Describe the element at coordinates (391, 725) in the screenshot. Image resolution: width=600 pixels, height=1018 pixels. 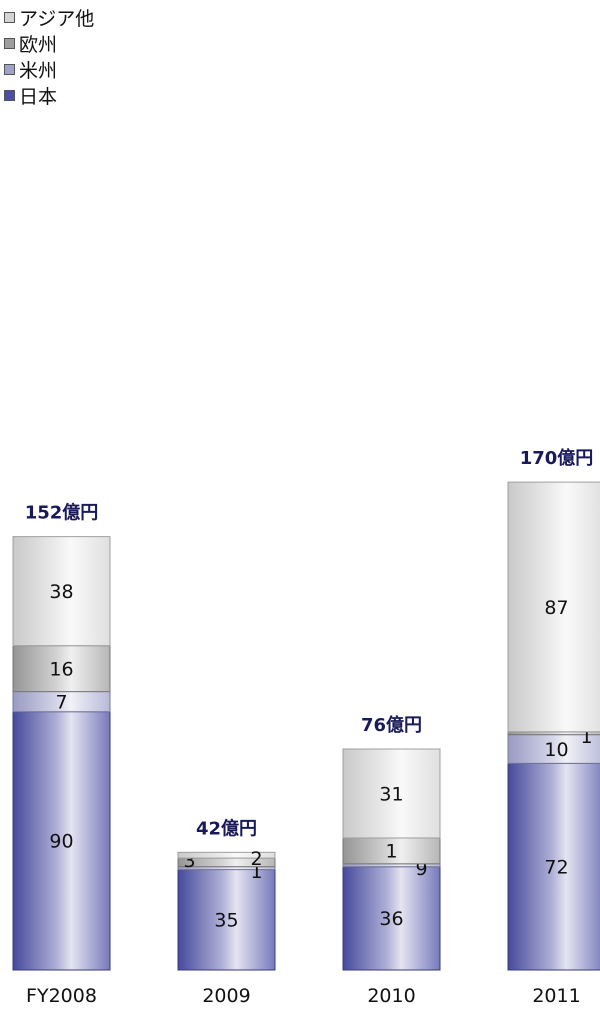
I see `bar-total-label: 76億円` at that location.